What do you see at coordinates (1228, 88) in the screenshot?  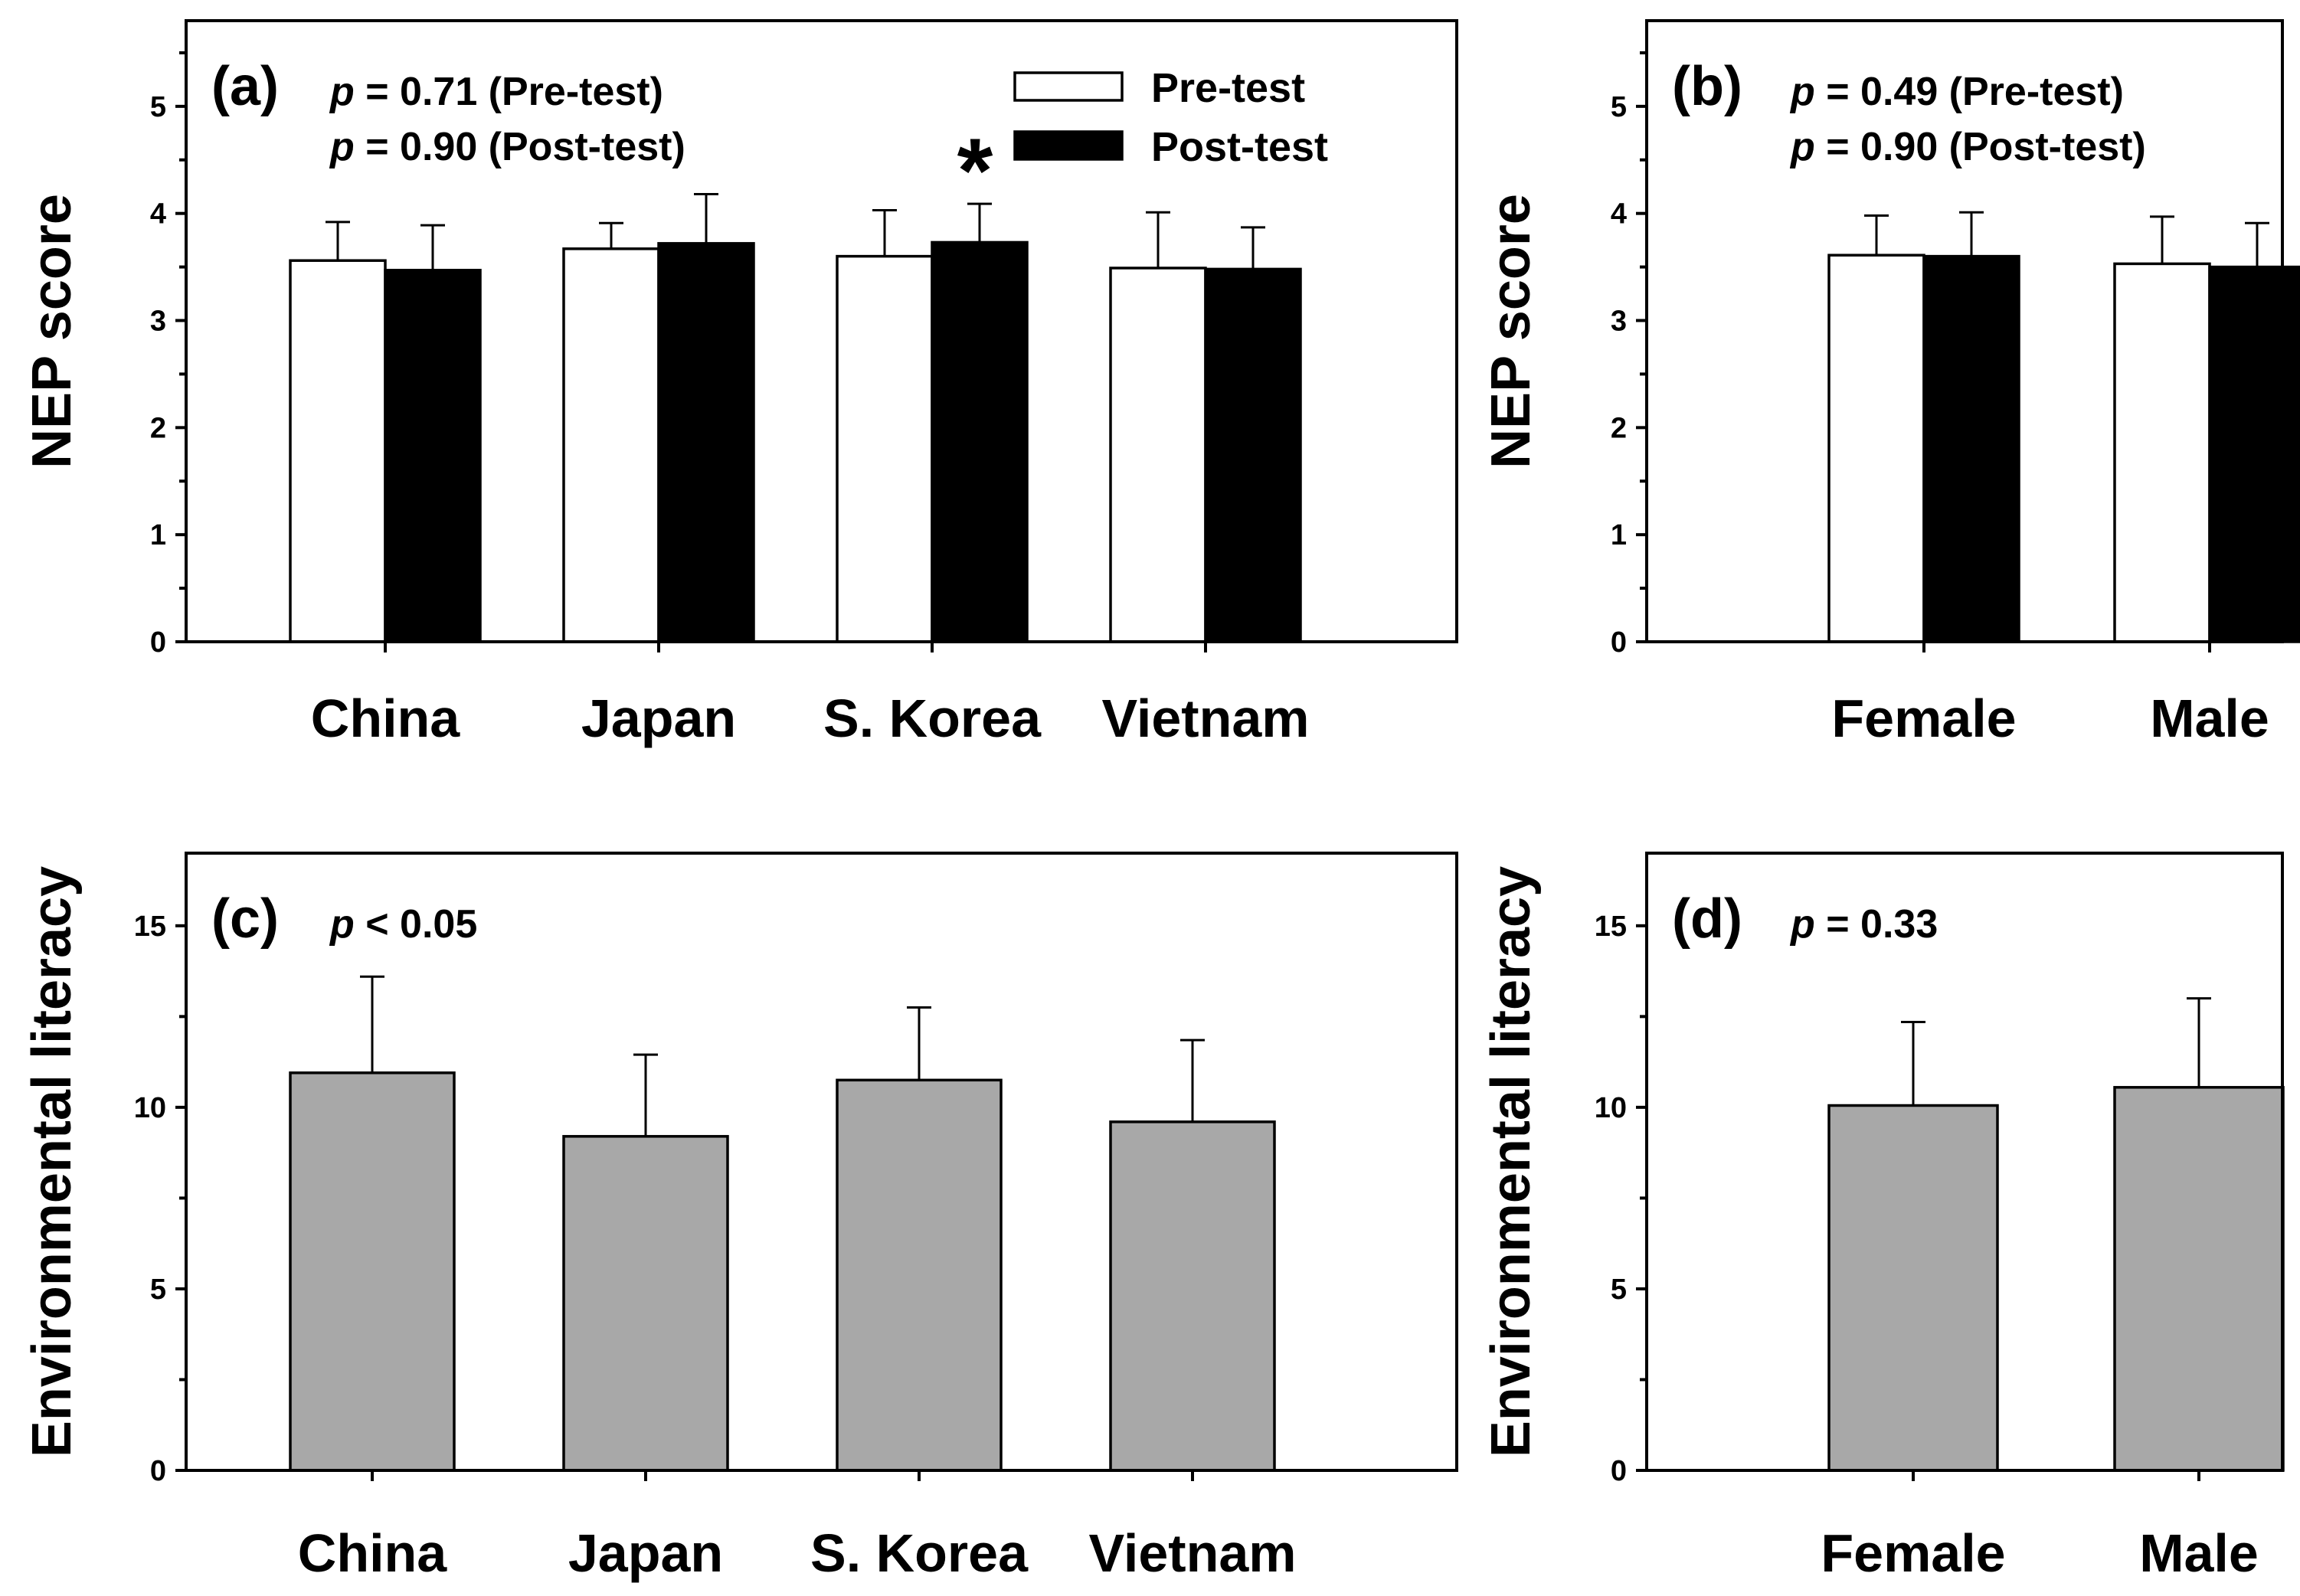 I see `legend-label-pre: Pre-test` at bounding box center [1228, 88].